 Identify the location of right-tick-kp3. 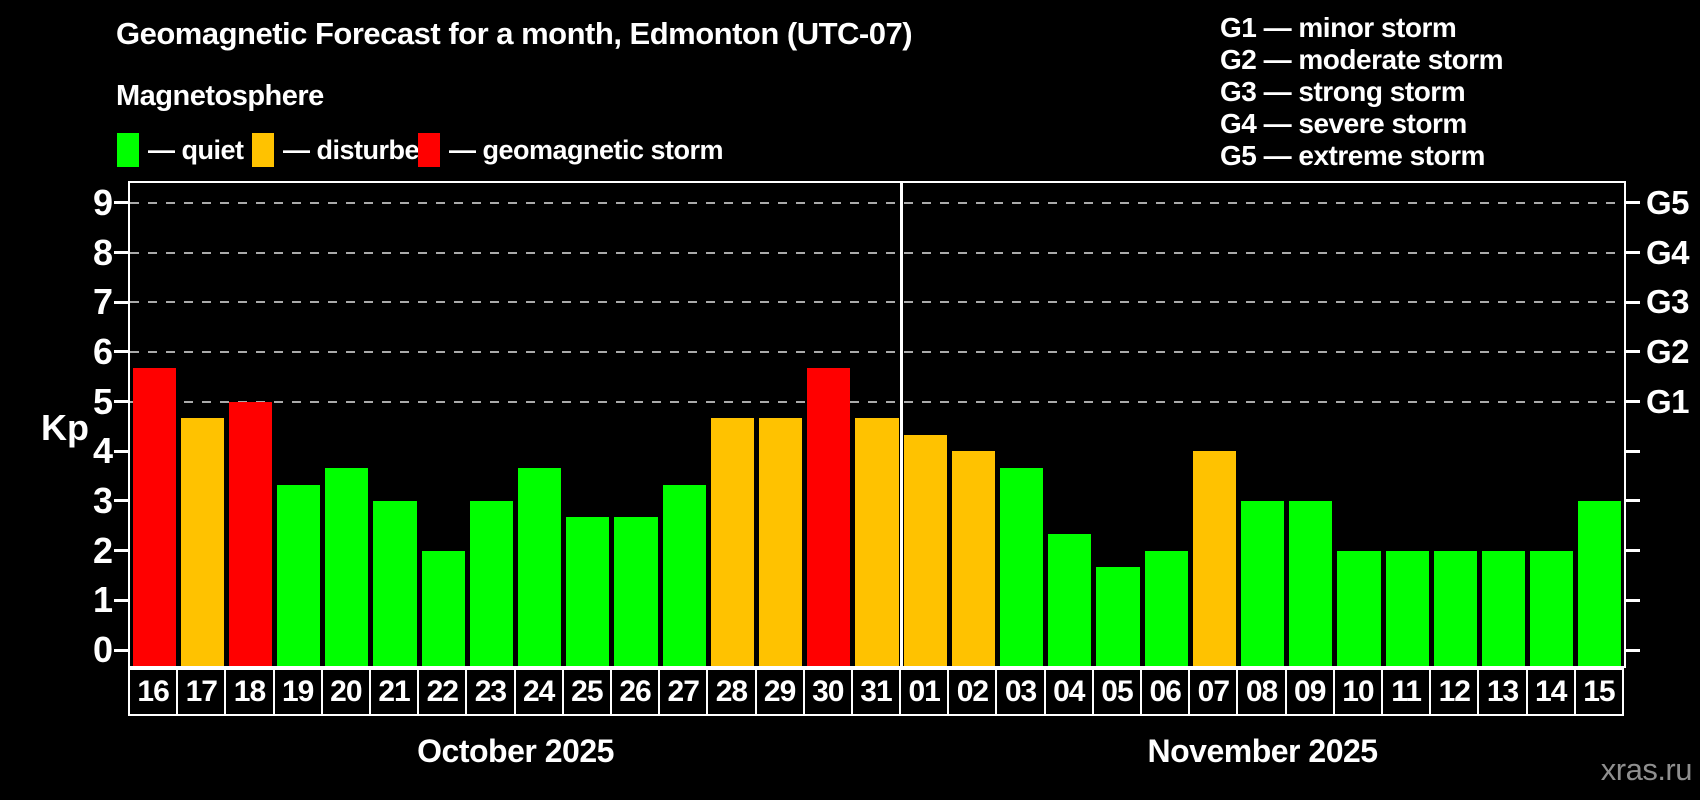
(1633, 501).